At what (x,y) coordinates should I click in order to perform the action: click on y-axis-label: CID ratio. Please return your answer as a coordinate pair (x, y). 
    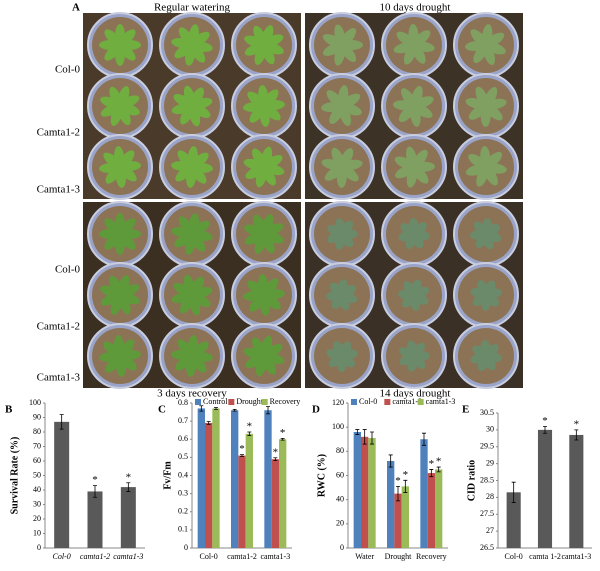
    Looking at the image, I should click on (471, 480).